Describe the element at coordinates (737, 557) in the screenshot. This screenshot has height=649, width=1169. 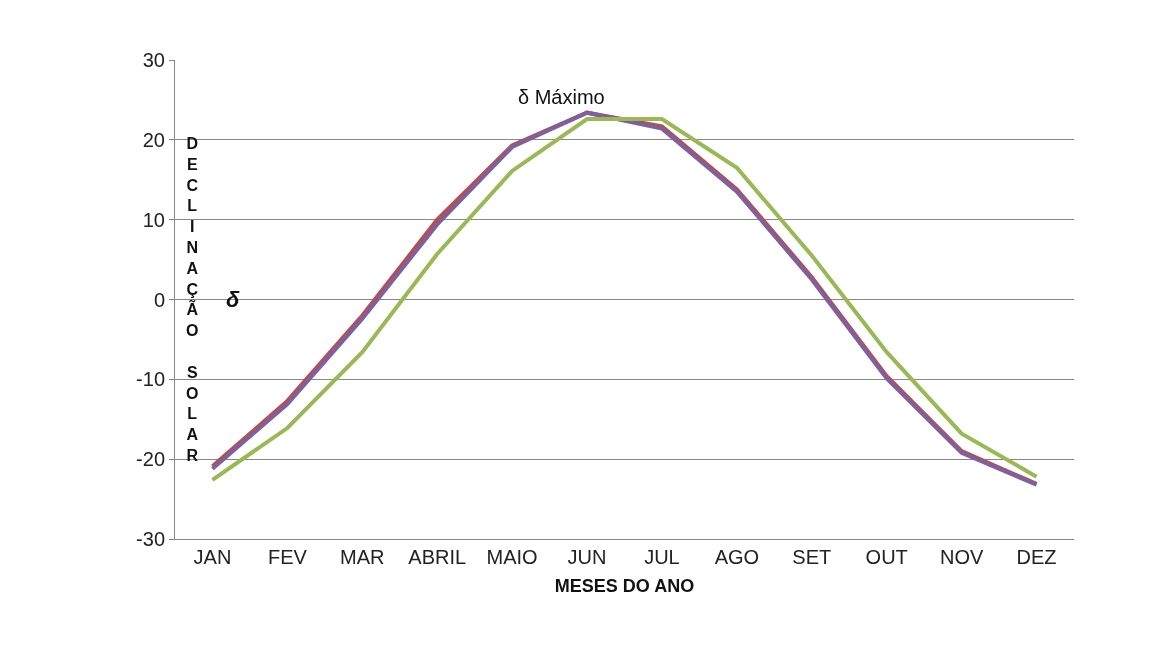
I see `x-tick-label: AGO` at that location.